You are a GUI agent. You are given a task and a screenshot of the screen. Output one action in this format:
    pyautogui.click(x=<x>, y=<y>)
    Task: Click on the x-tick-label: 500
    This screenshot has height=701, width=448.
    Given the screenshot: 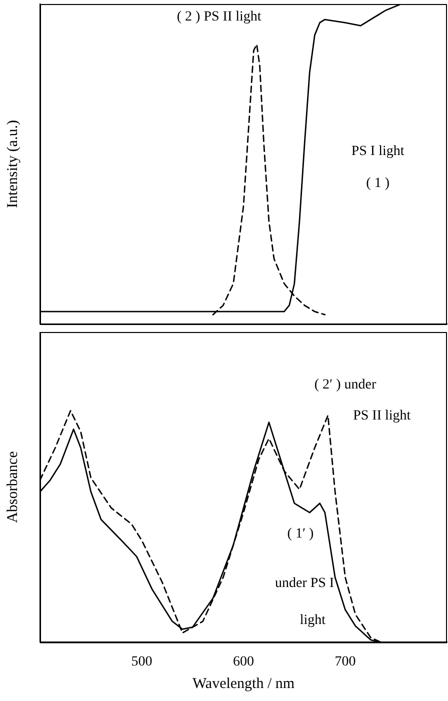 What is the action you would take?
    pyautogui.click(x=141, y=662)
    